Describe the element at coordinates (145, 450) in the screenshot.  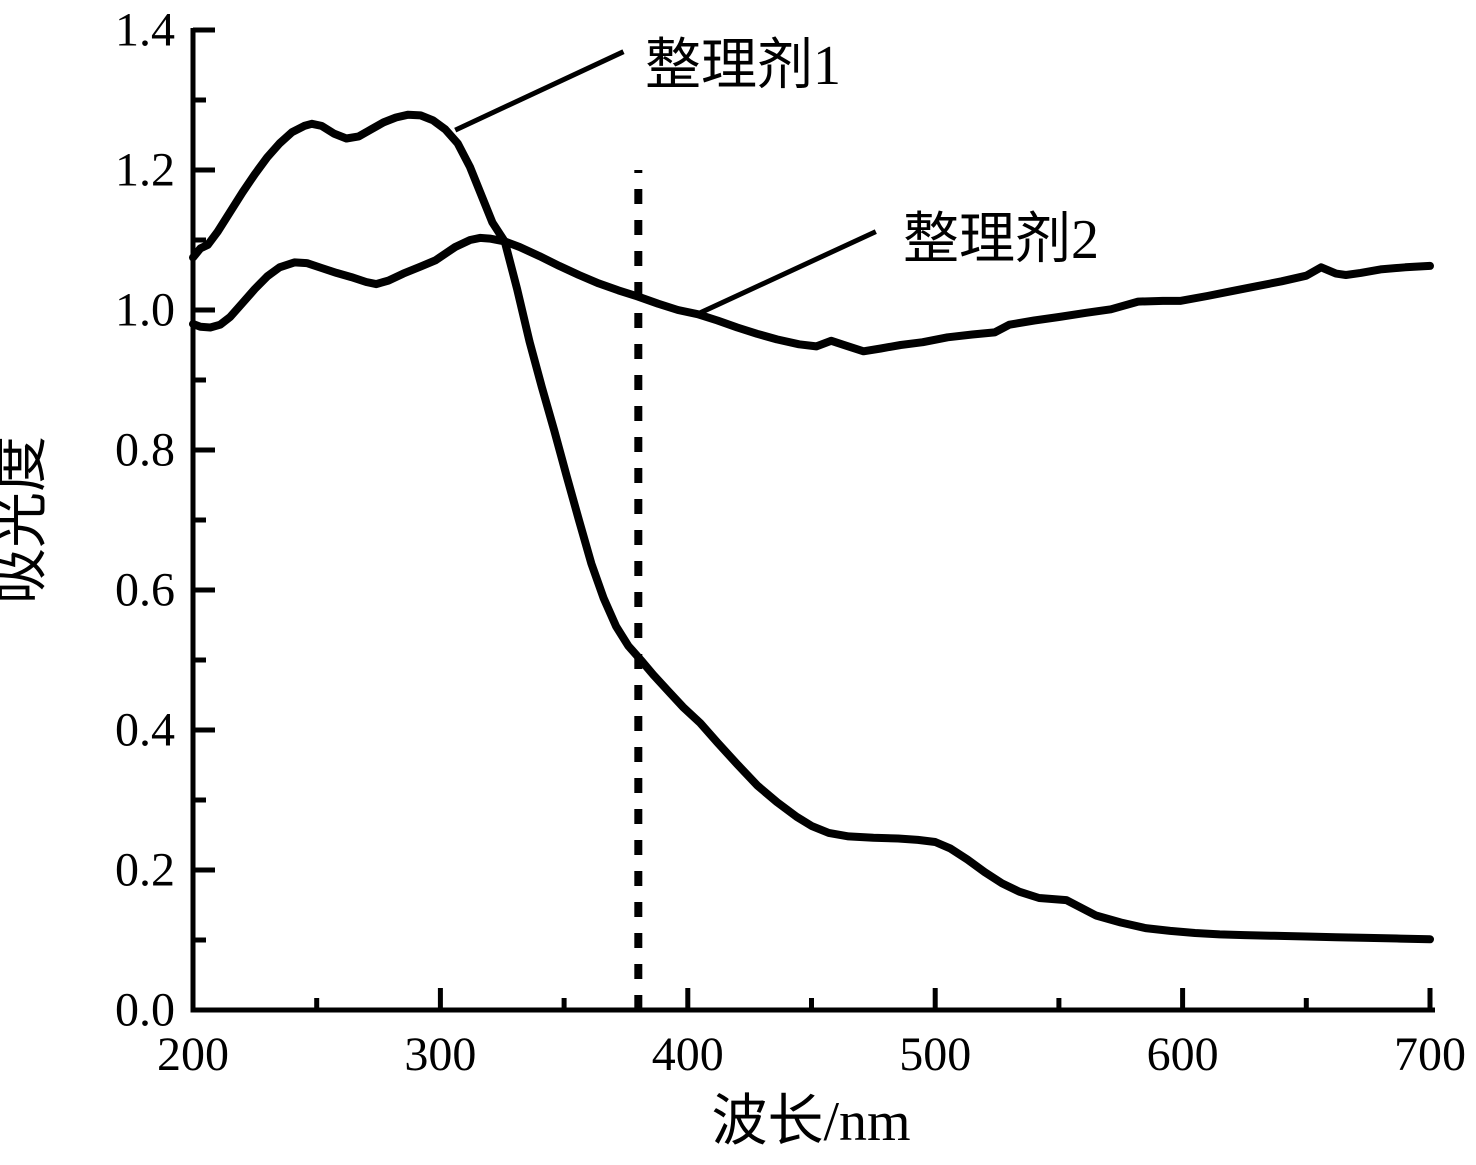
I see `y-tick-label: 0.8` at that location.